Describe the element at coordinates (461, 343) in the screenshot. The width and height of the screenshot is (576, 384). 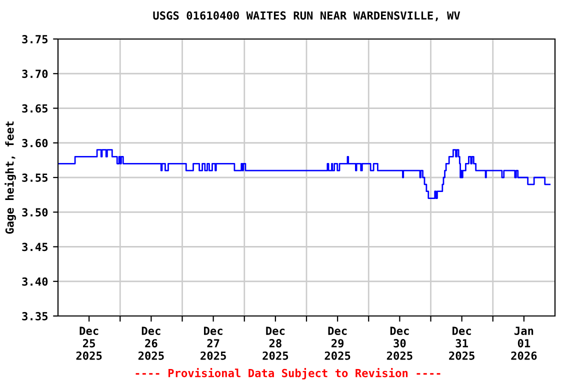
I see `x-tick-label: Dec 31 2025` at that location.